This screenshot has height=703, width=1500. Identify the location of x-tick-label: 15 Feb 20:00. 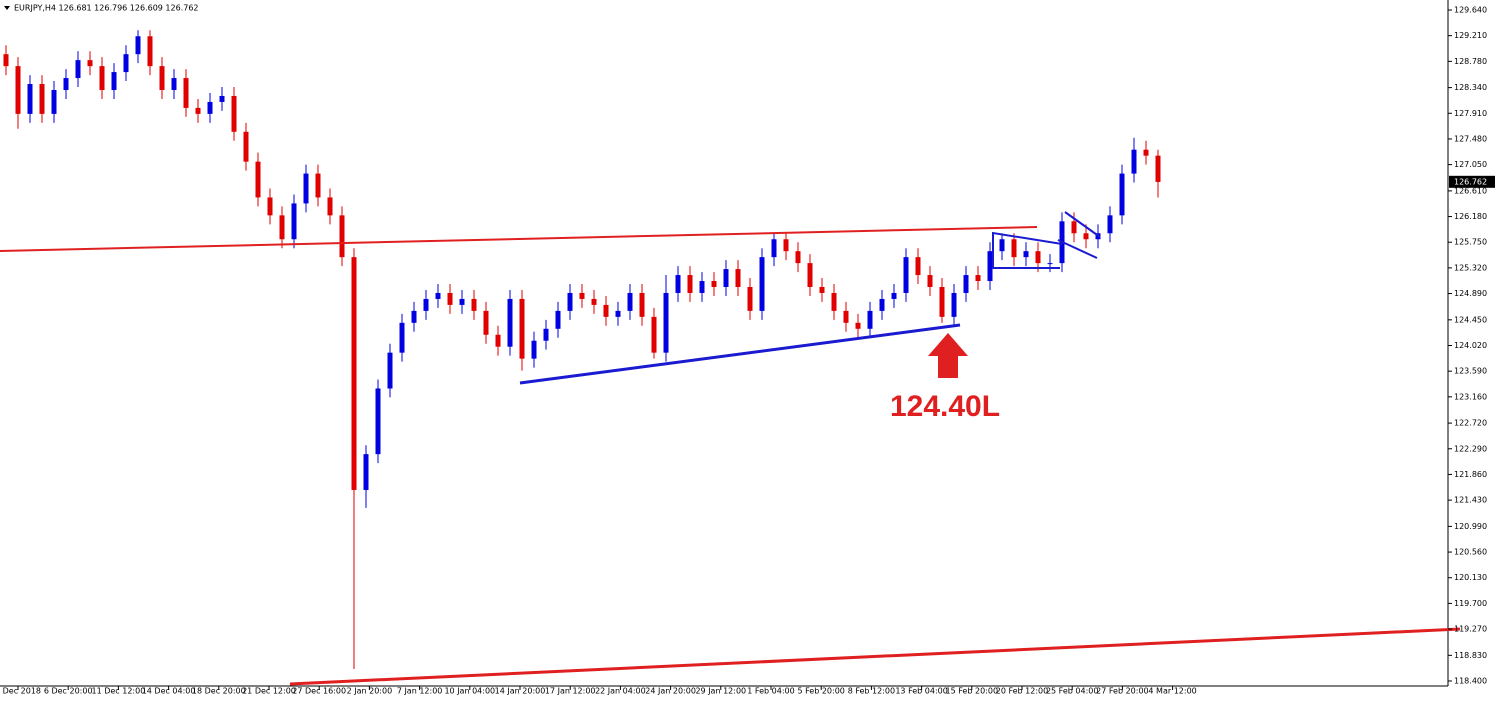
(972, 691).